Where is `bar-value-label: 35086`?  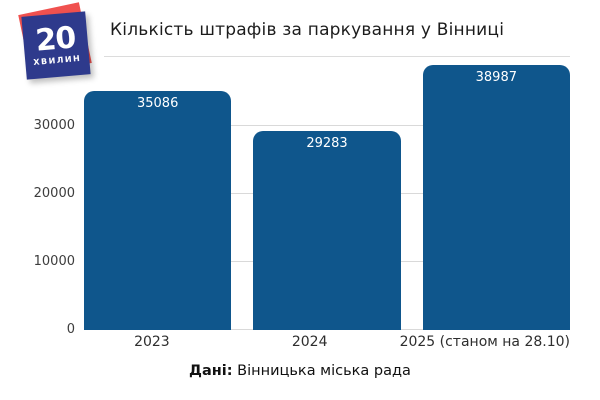
bar-value-label: 35086 is located at coordinates (157, 104).